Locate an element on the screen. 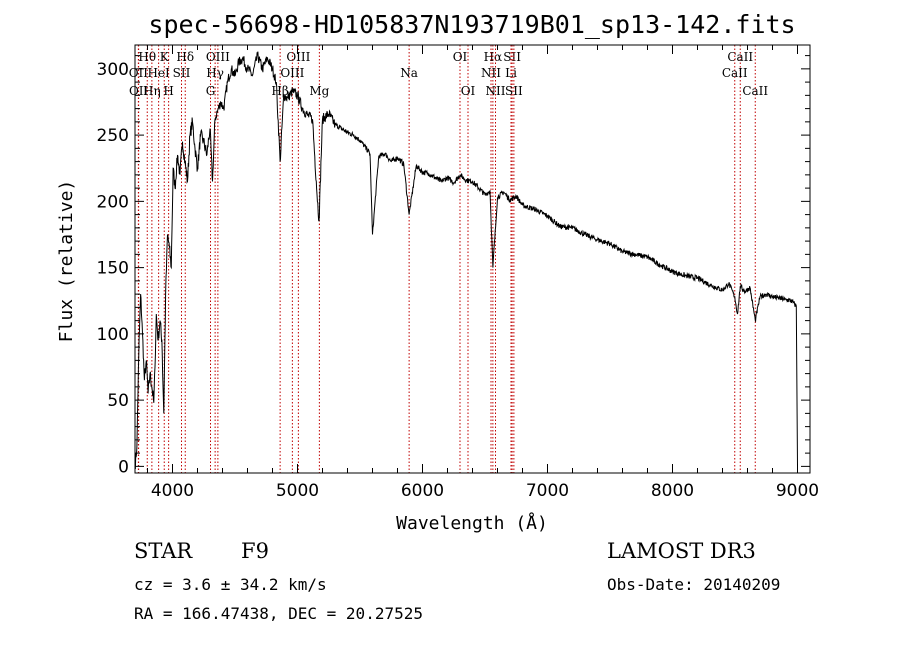 This screenshot has height=649, width=900. x-tick-label: 9000 is located at coordinates (797, 491).